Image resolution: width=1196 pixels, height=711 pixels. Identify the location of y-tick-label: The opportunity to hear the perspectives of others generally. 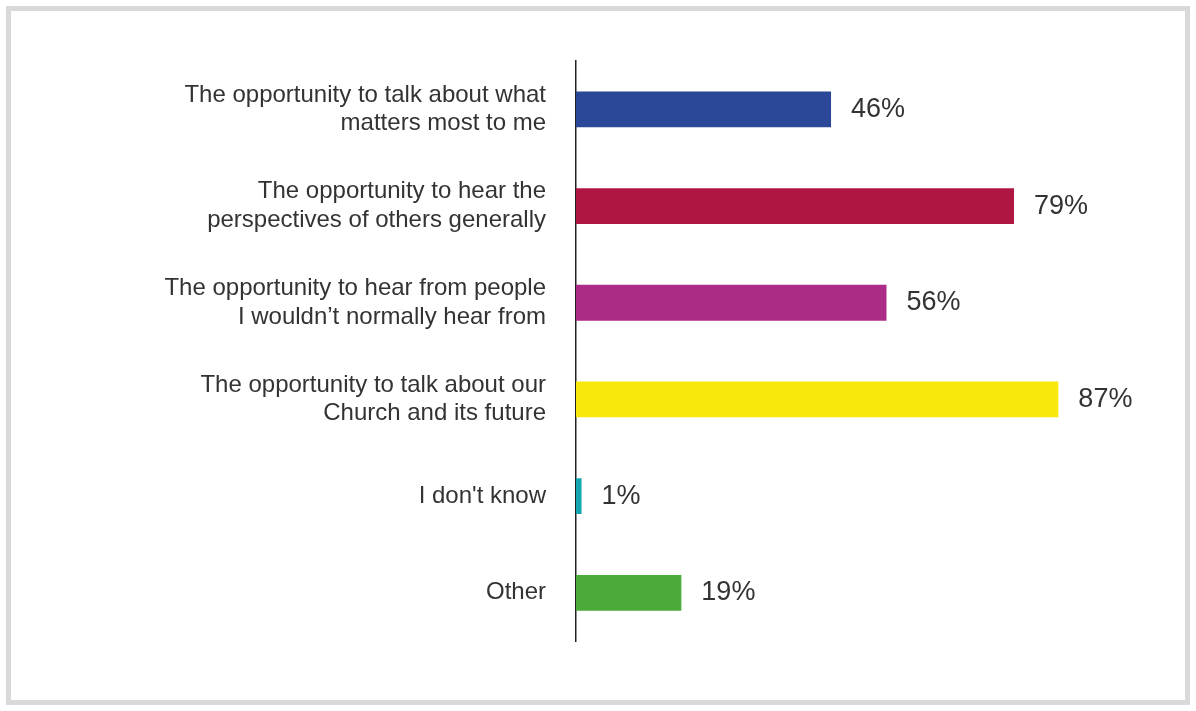
(376, 204).